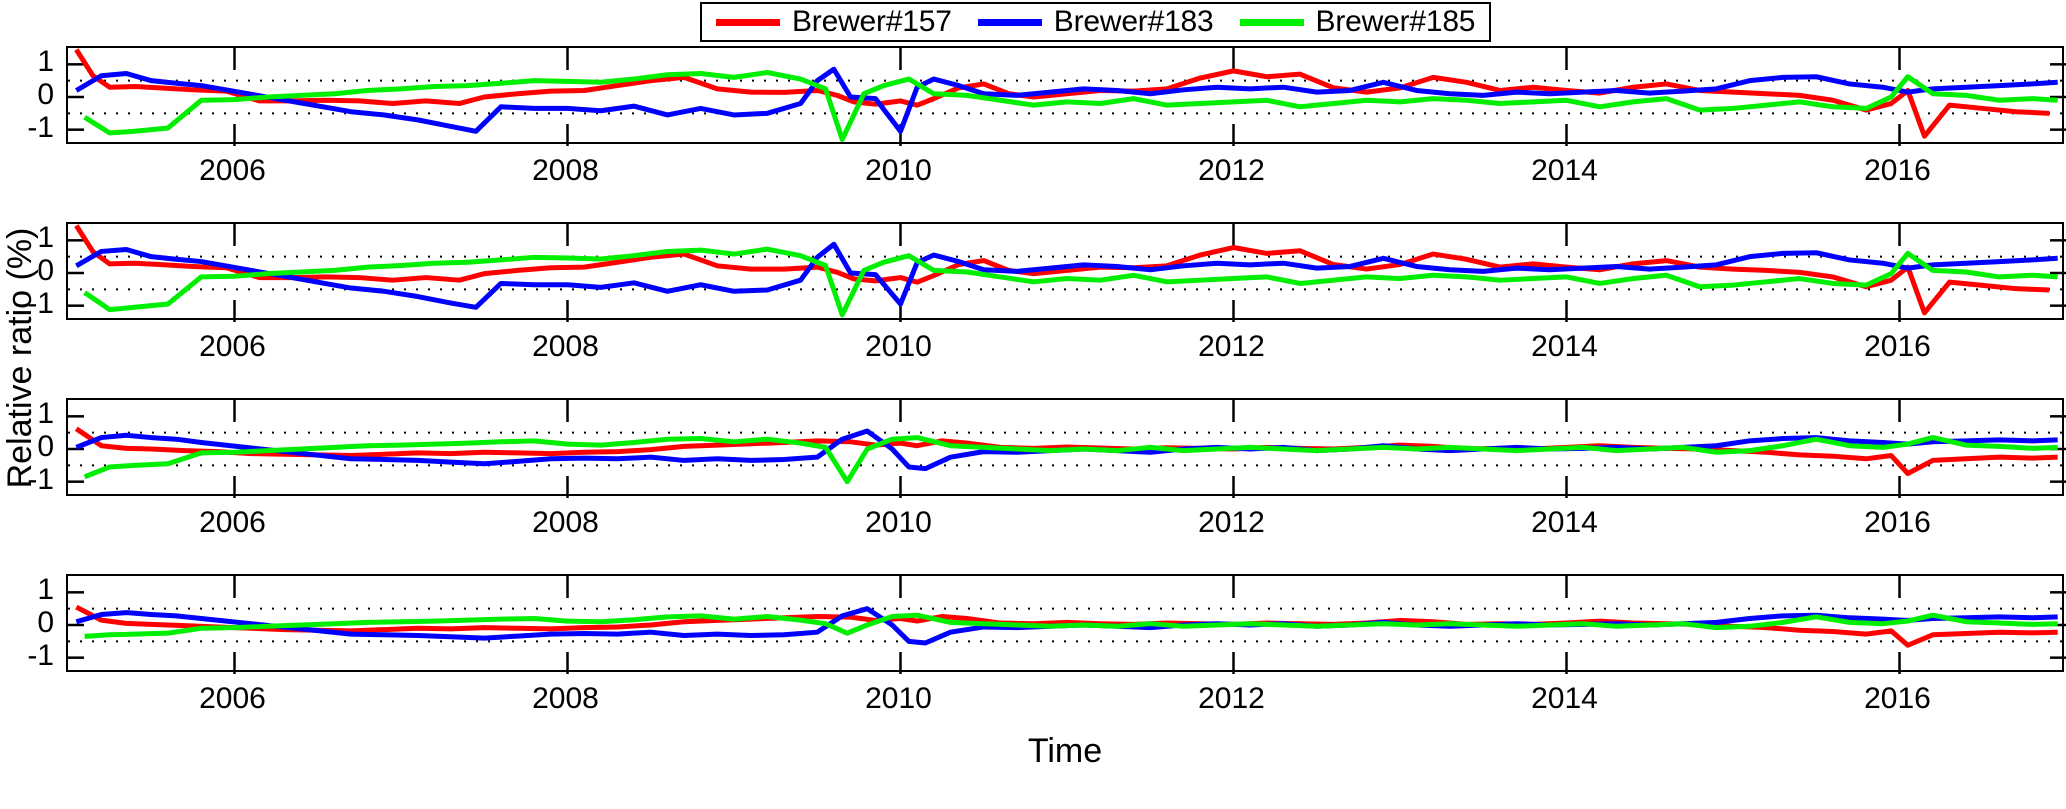 The image size is (2066, 809). Describe the element at coordinates (1395, 21) in the screenshot. I see `legend-label: Brewer#185` at that location.